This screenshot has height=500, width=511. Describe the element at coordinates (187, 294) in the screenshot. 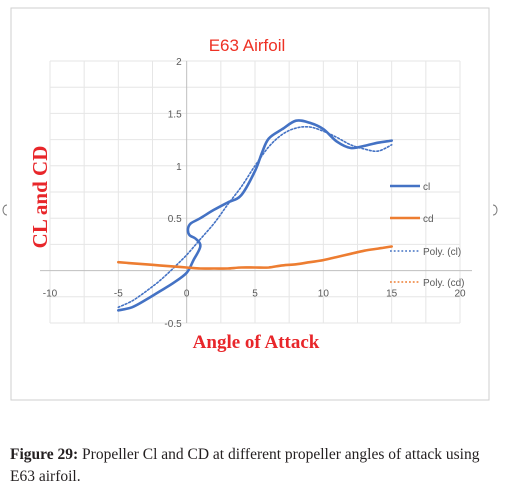

I see `x-tick-label: 0` at that location.